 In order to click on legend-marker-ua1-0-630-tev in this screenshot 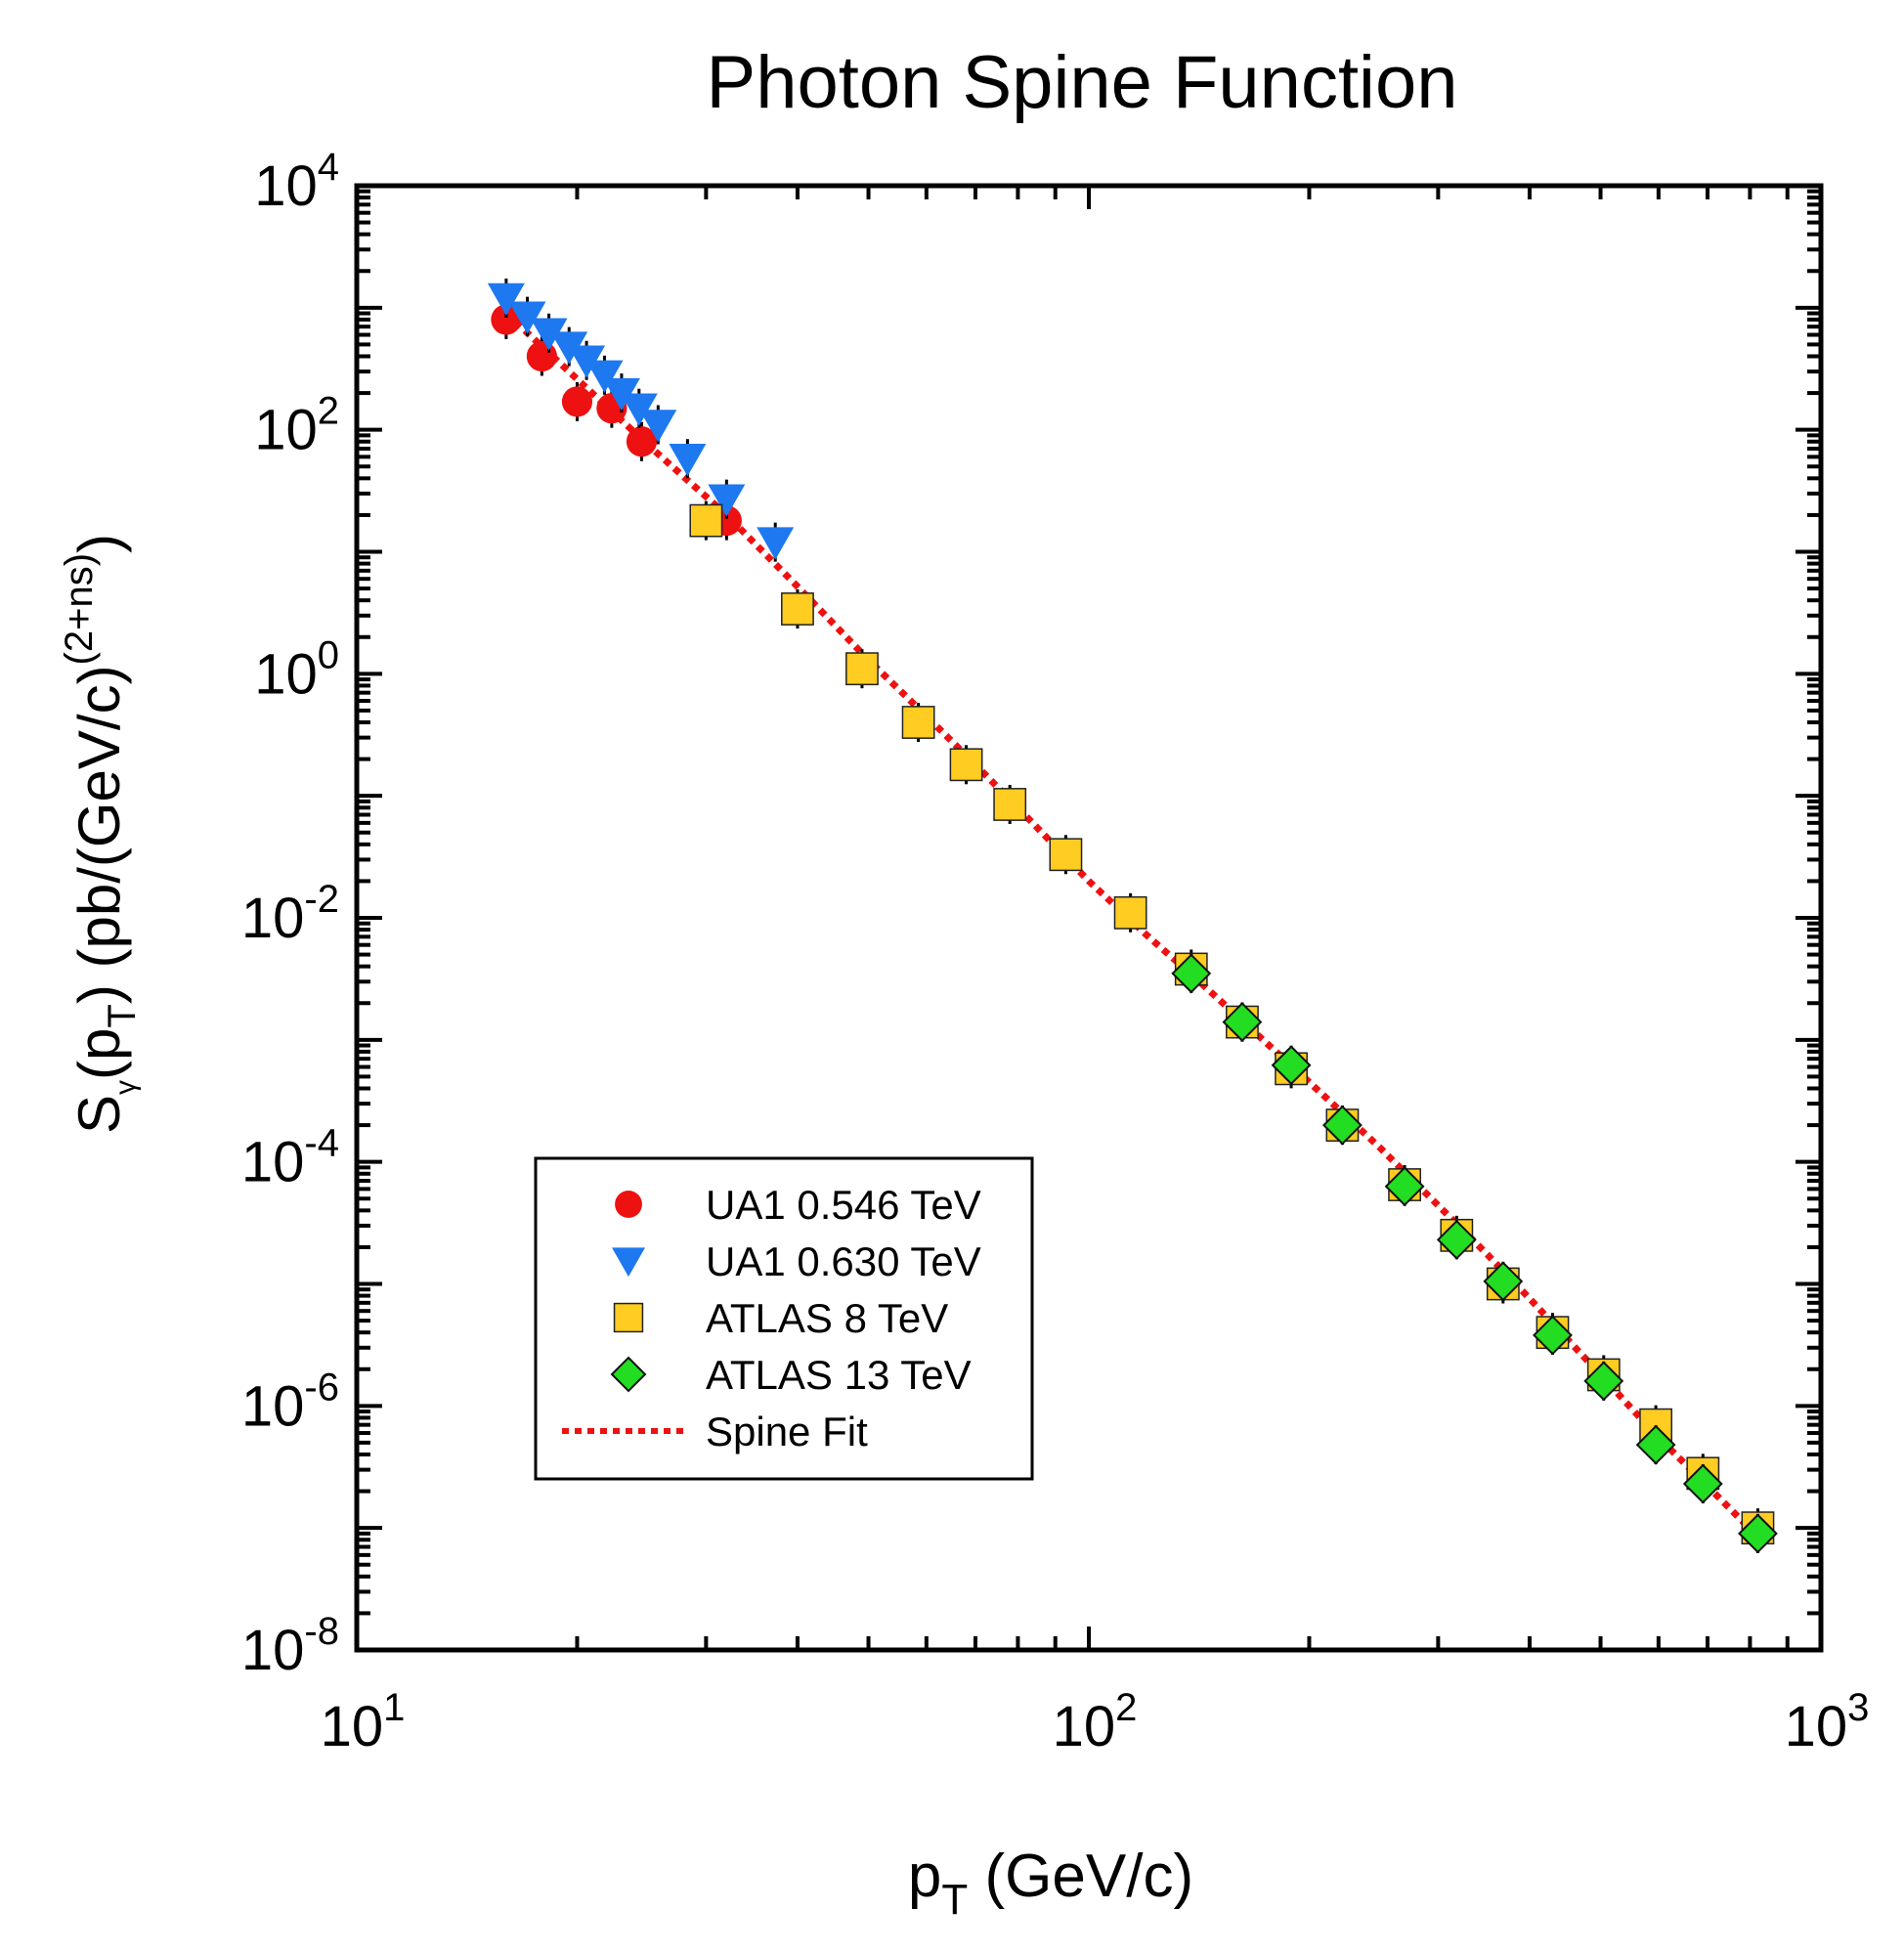, I will do `click(628, 1262)`.